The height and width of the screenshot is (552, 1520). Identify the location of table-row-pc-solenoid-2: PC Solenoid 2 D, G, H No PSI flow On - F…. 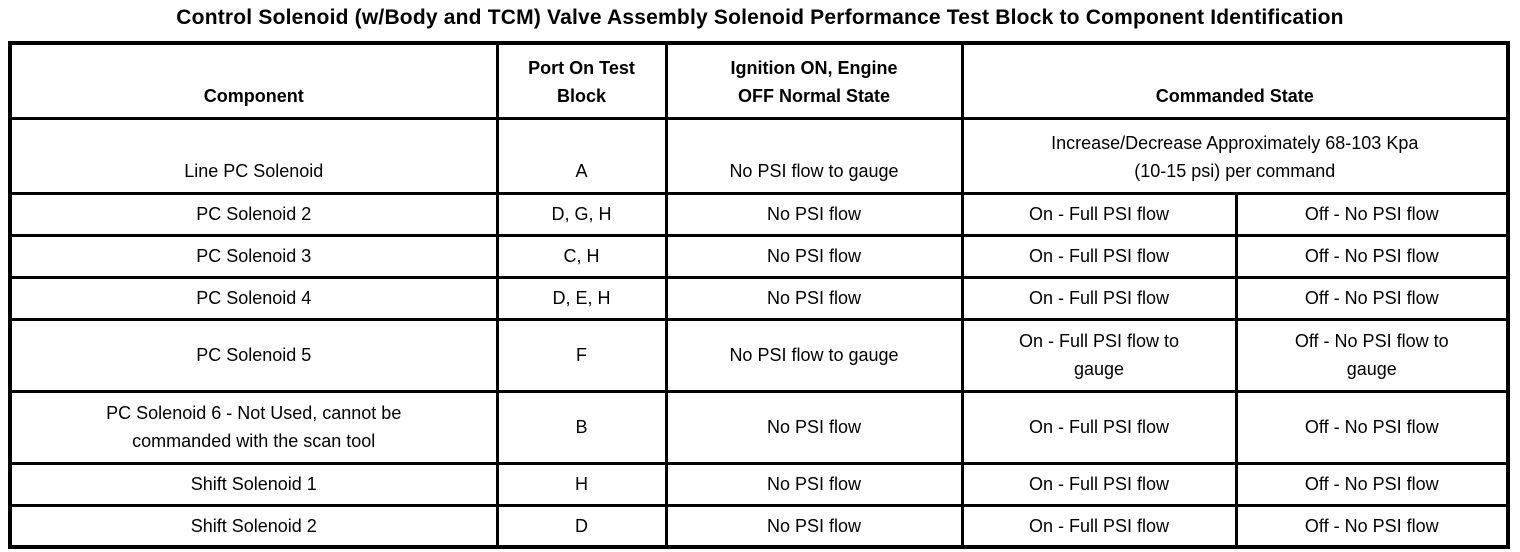
(759, 214).